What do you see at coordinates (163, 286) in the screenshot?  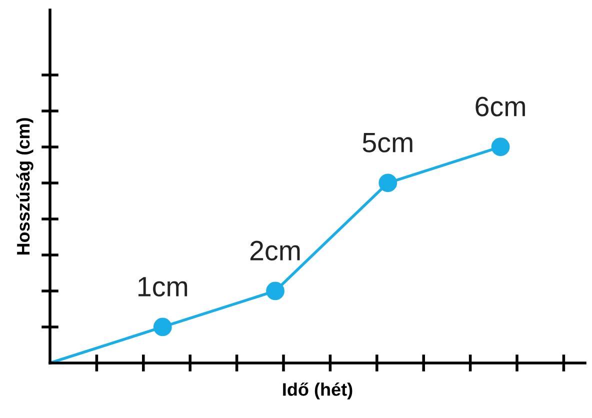 I see `data-label: 1cm` at bounding box center [163, 286].